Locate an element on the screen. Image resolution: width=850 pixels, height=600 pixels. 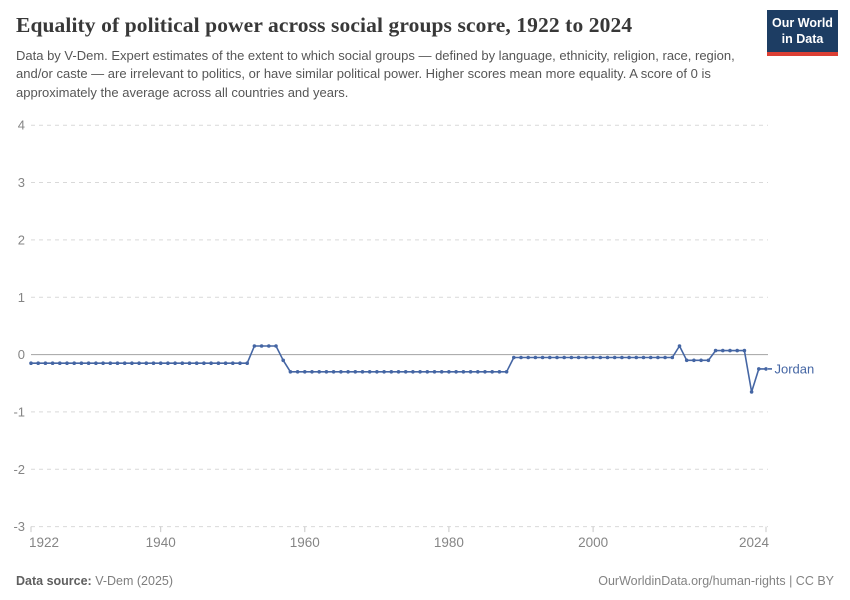
credit-link: OurWorldinData.org/human-rights | CC BY is located at coordinates (716, 581).